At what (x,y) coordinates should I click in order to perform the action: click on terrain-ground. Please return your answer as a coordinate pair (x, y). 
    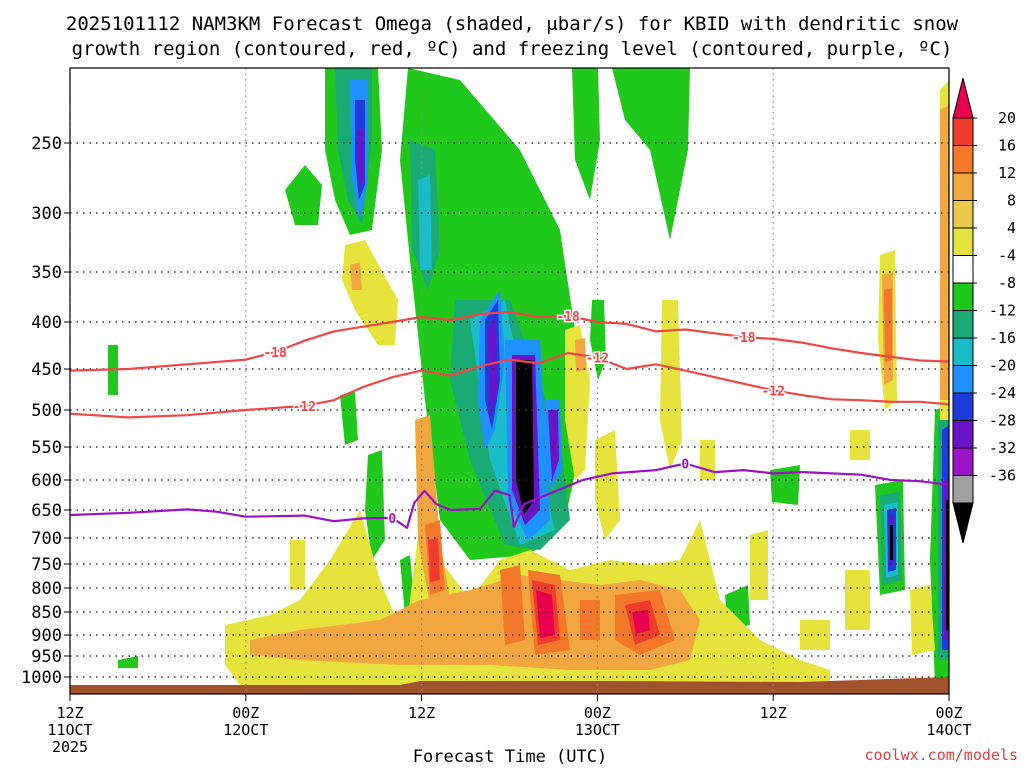
    Looking at the image, I should click on (509, 685).